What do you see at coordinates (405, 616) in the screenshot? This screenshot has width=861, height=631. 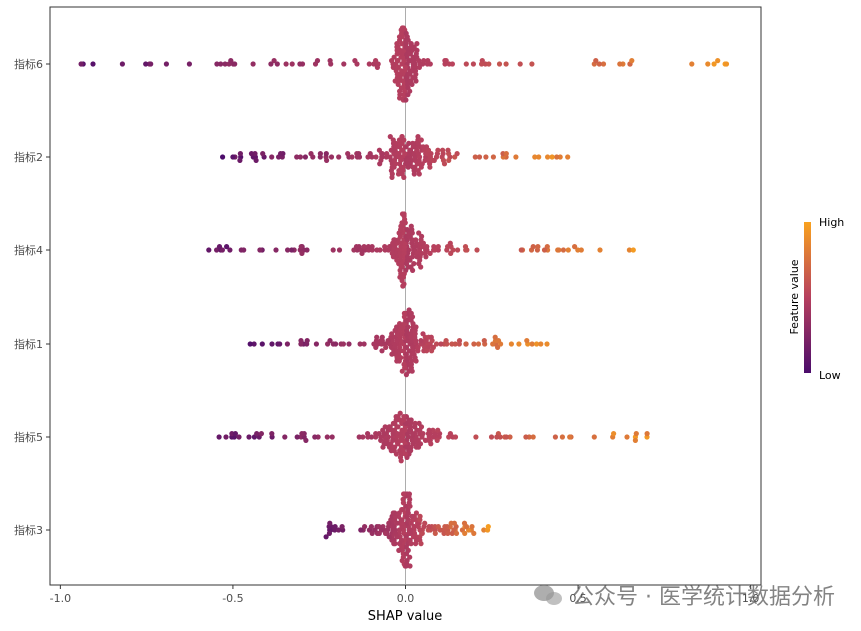 I see `x-axis-title: SHAP value` at bounding box center [405, 616].